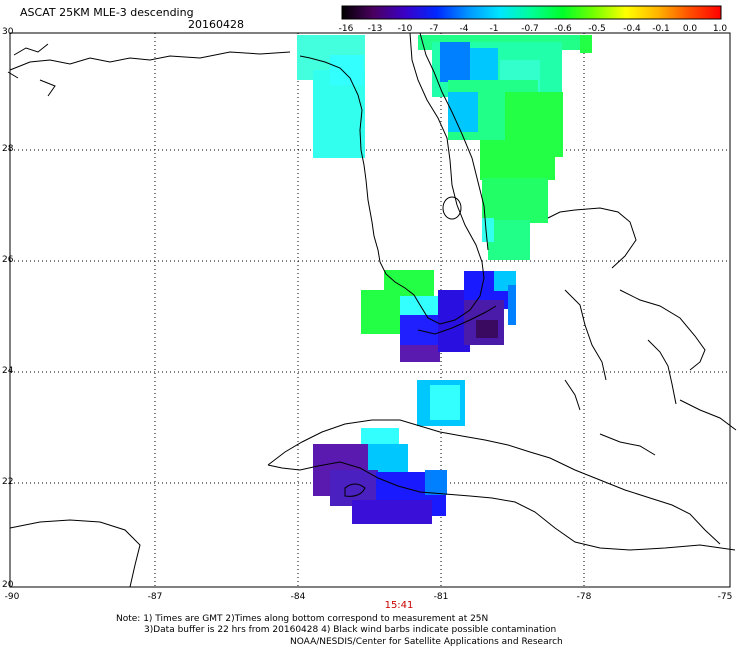 Image resolution: width=740 pixels, height=650 pixels. What do you see at coordinates (8, 149) in the screenshot?
I see `lat-tick: 28` at bounding box center [8, 149].